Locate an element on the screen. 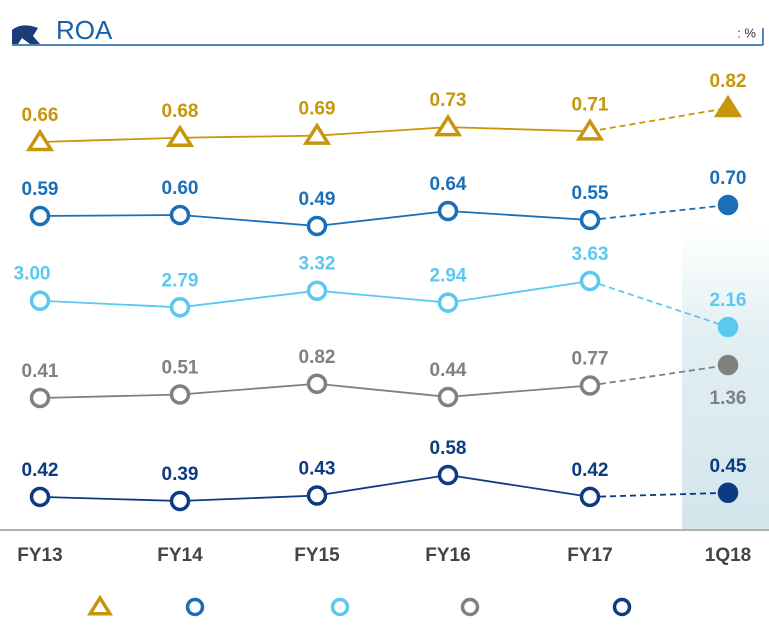 The width and height of the screenshot is (769, 627). data-label: 2.16 is located at coordinates (728, 300).